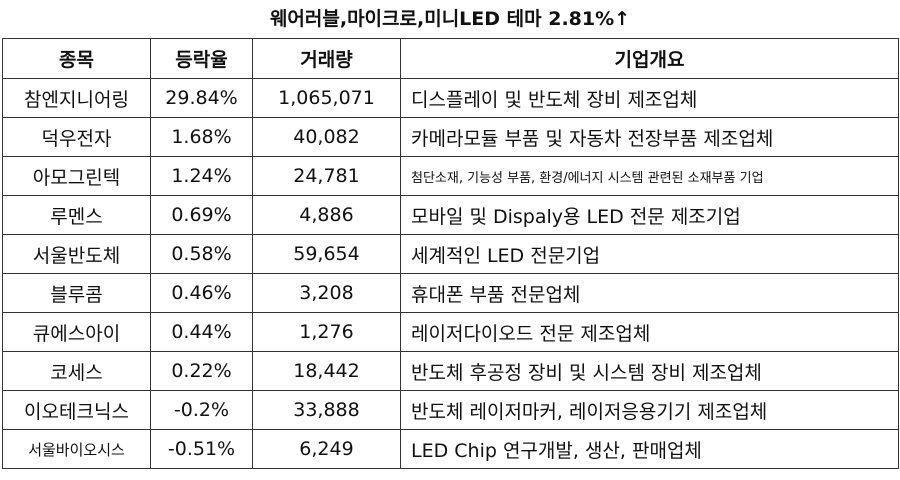 The width and height of the screenshot is (900, 480). What do you see at coordinates (649, 293) in the screenshot?
I see `company-overview: 휴대폰 부품 전문업체` at bounding box center [649, 293].